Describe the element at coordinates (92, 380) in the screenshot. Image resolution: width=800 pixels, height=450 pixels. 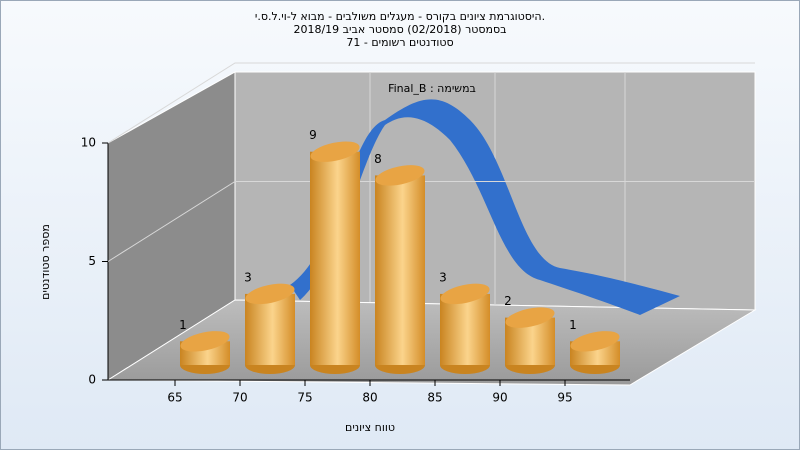
I see `y-tick-label: 0` at that location.